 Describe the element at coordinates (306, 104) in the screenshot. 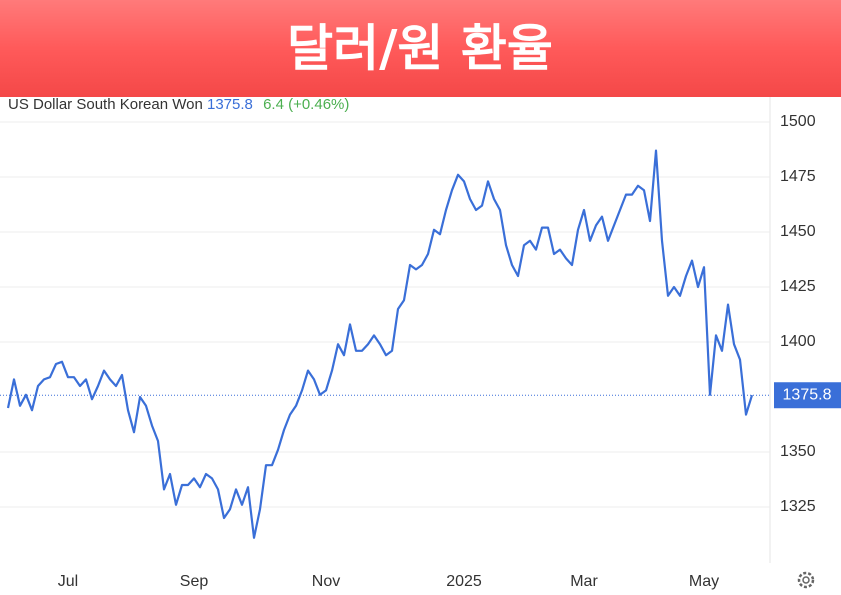

I see `legend-change: 6.4 (+0.46%)` at that location.